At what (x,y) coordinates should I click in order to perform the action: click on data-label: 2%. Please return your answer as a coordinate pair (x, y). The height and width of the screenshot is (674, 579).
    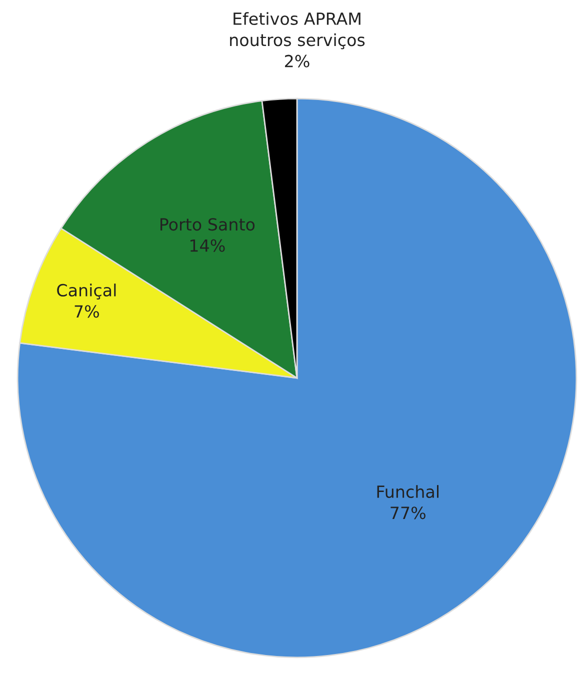
    Looking at the image, I should click on (297, 61).